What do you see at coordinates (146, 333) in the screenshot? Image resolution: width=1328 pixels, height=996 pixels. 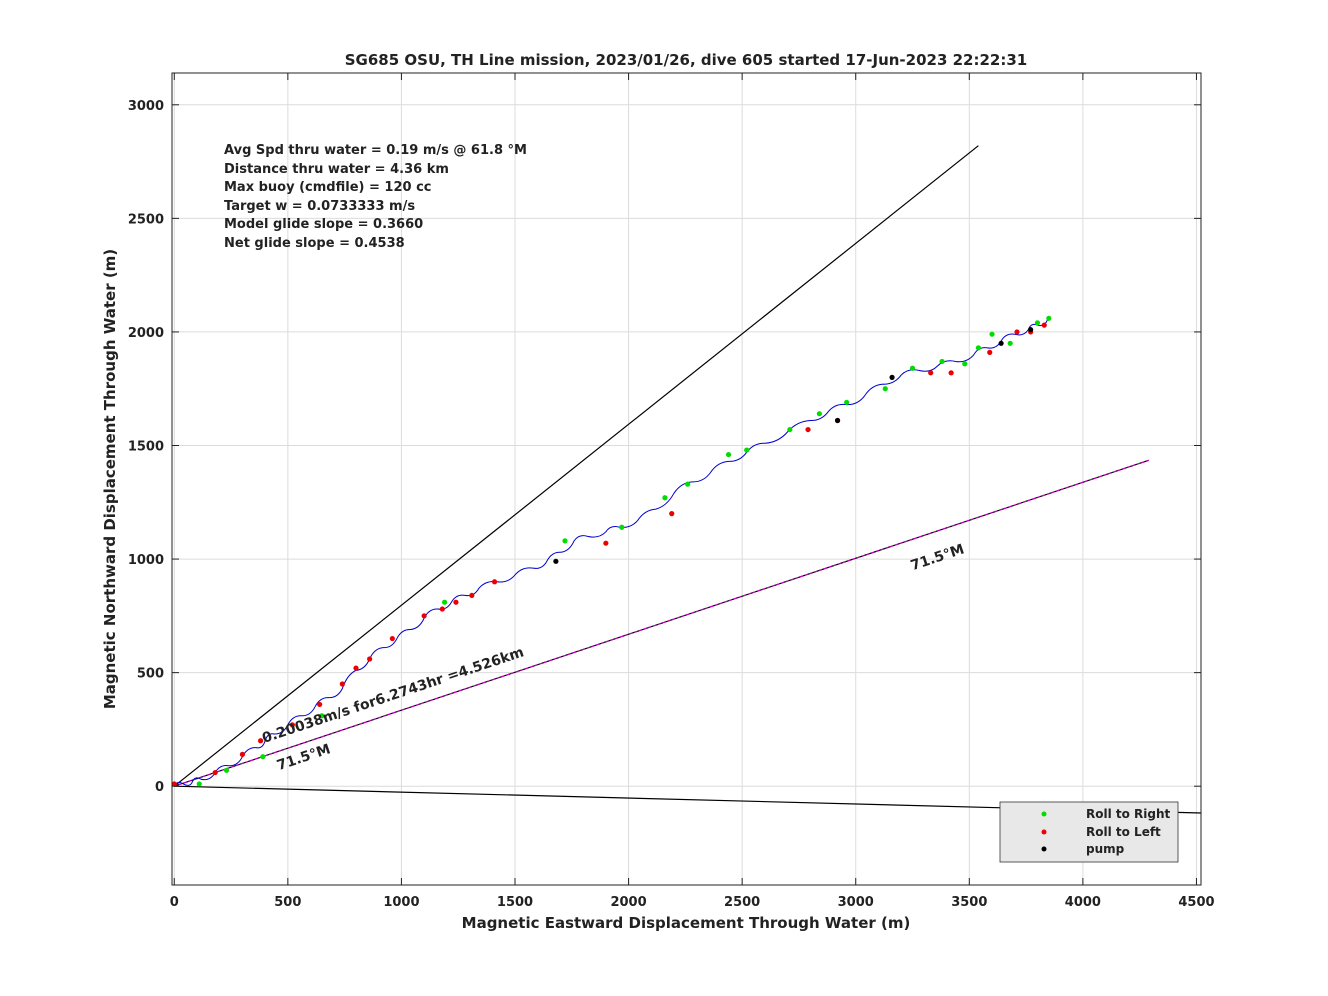 I see `y-tick-label: 2000` at bounding box center [146, 333].